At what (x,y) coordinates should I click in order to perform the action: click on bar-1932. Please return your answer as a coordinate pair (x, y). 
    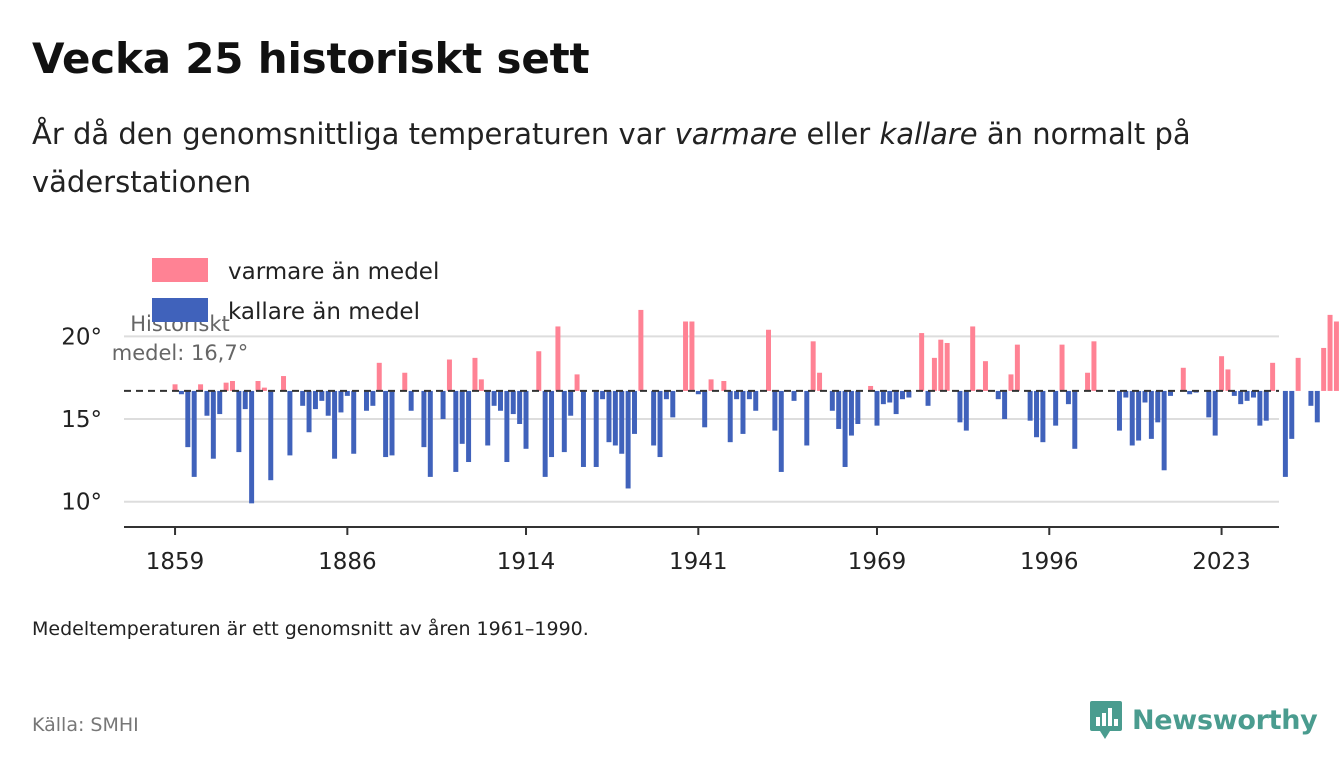
    Looking at the image, I should click on (641, 350).